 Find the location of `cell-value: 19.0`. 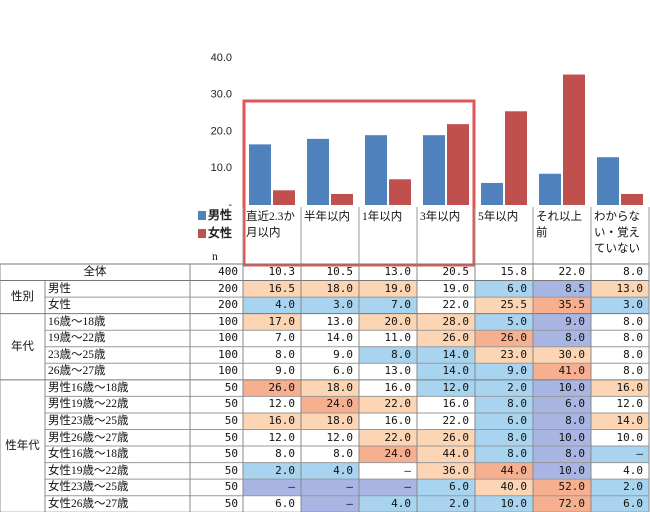

cell-value: 19.0 is located at coordinates (456, 288).